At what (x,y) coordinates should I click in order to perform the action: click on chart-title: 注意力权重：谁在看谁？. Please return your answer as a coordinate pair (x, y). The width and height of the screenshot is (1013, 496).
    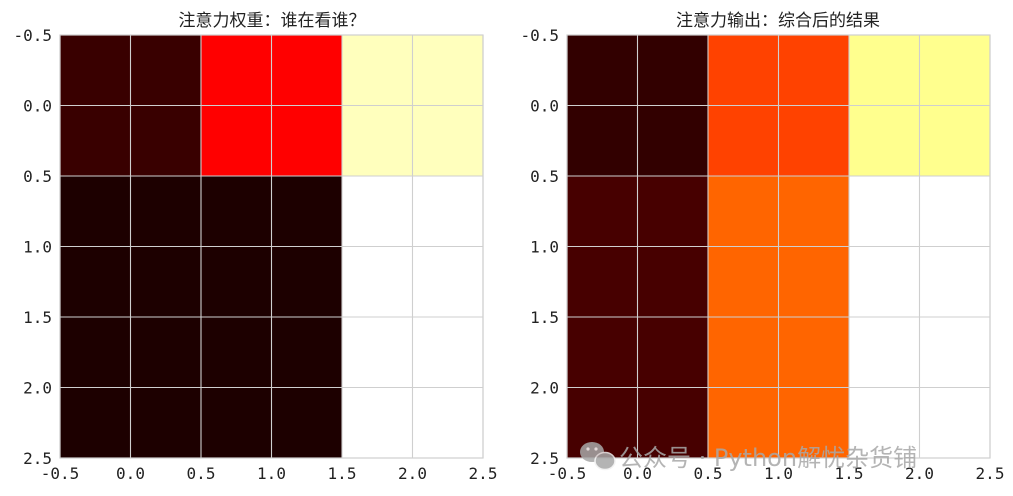
    Looking at the image, I should click on (272, 21).